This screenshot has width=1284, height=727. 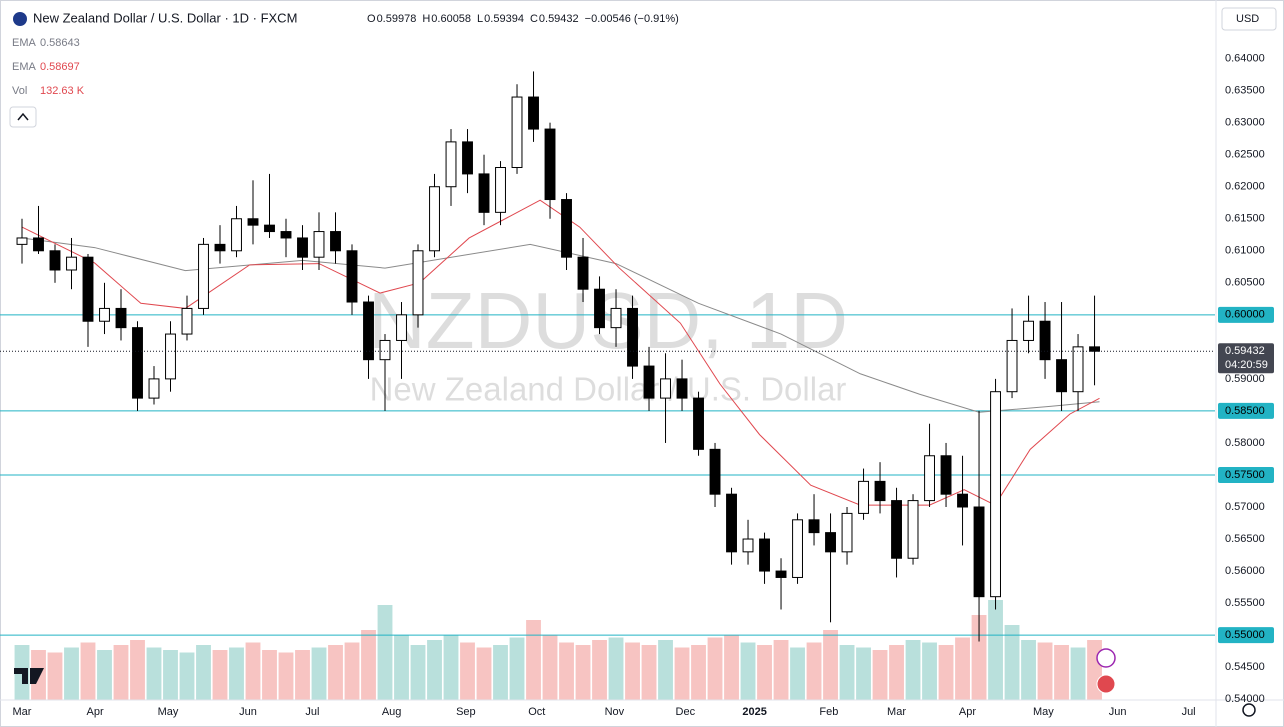 I want to click on y-tick-label: 0.56000, so click(x=1245, y=571).